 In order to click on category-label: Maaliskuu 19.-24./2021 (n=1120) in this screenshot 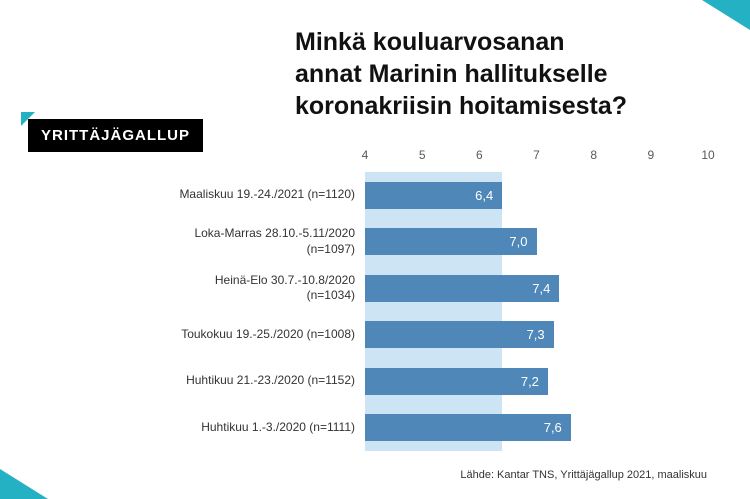, I will do `click(267, 194)`.